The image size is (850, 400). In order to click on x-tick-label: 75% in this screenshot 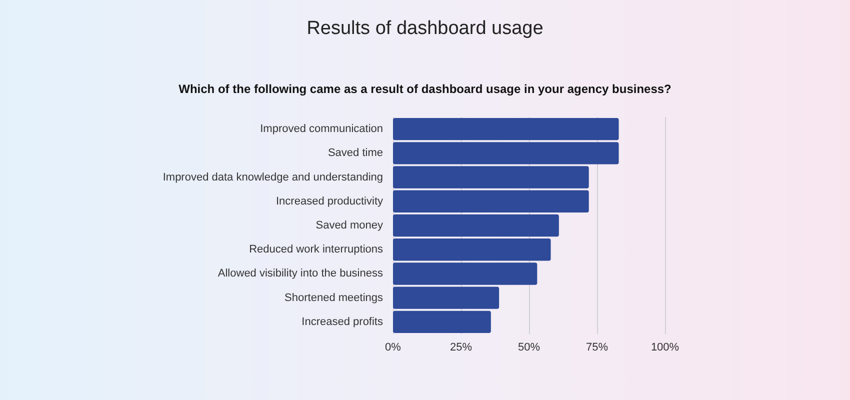, I will do `click(597, 348)`.